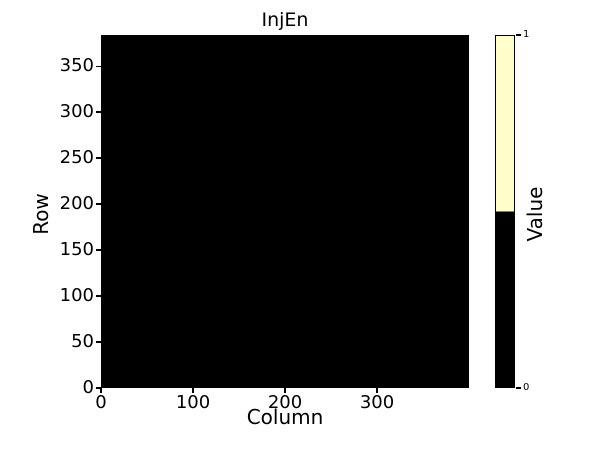 This screenshot has width=600, height=450. Describe the element at coordinates (526, 34) in the screenshot. I see `colorbar-tick-label: 1` at that location.